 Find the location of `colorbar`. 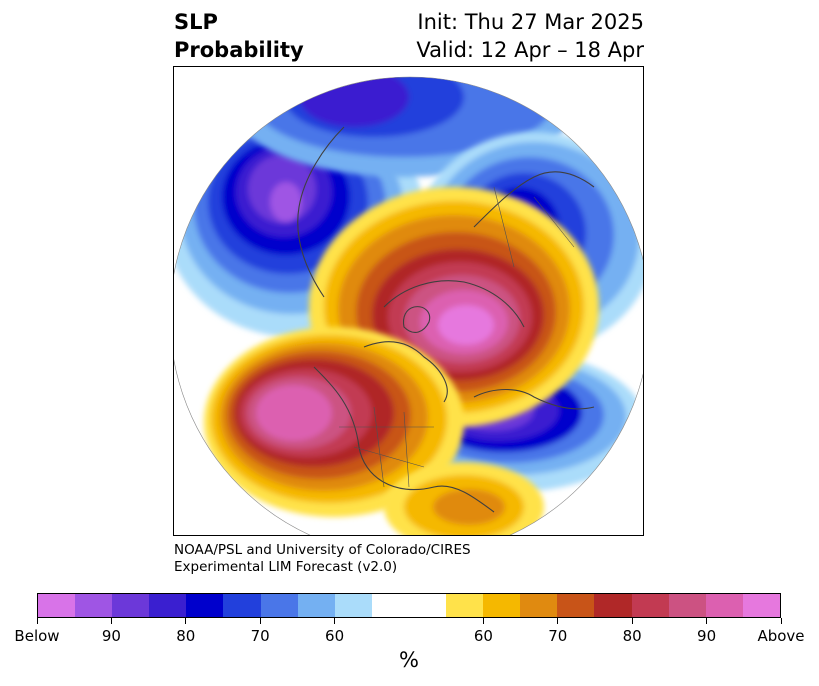

colorbar is located at coordinates (409, 605).